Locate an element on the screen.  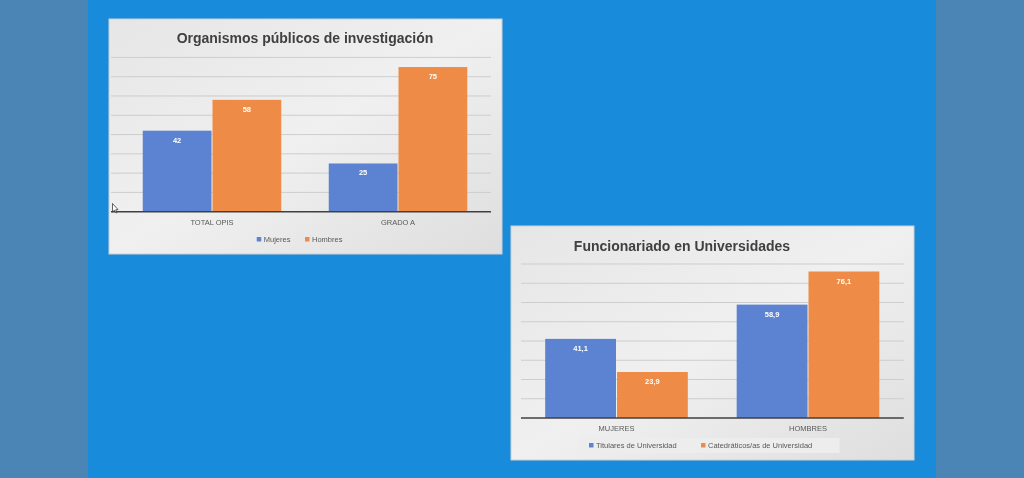
chart-title: Funcionariado en Universidades is located at coordinates (682, 246).